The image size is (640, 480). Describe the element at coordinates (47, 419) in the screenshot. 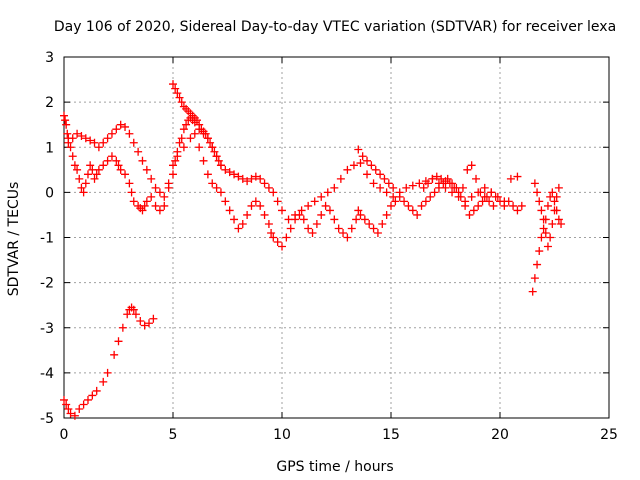

I see `y-tick-label: -5` at that location.